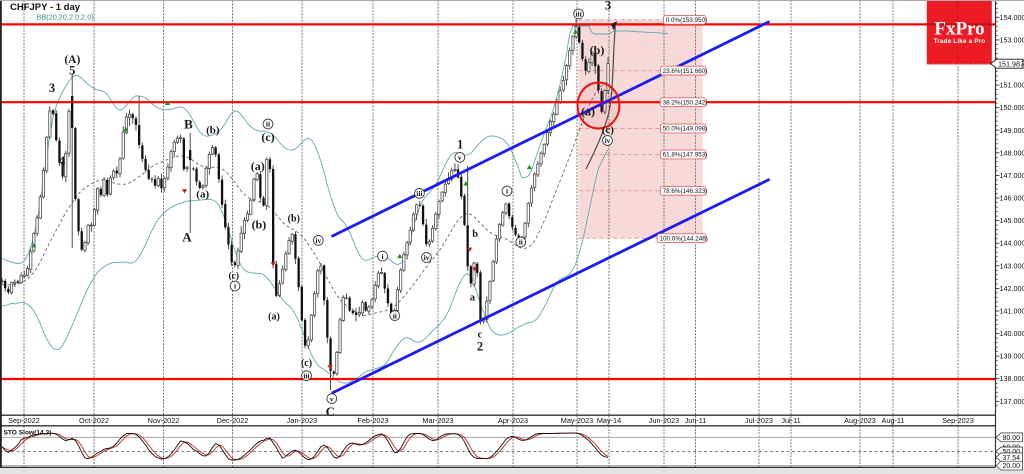 The width and height of the screenshot is (1024, 474). What do you see at coordinates (1012, 288) in the screenshot?
I see `svg-text: 142.000` at bounding box center [1012, 288].